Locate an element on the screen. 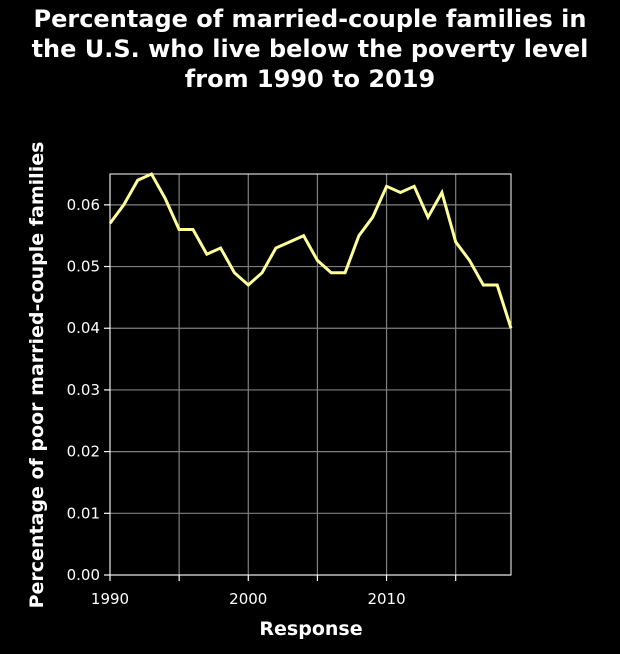  y-tick-label: 0.04 is located at coordinates (83, 328).